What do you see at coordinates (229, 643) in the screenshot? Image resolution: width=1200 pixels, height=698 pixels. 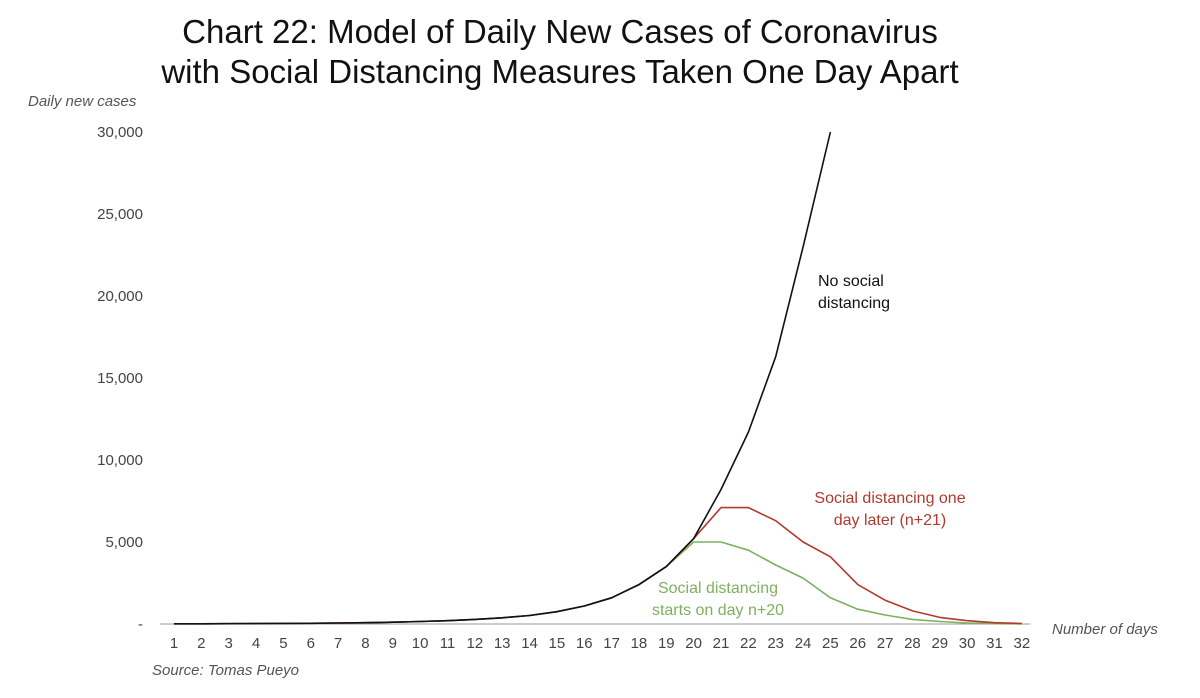 I see `x-tick-label: 3` at bounding box center [229, 643].